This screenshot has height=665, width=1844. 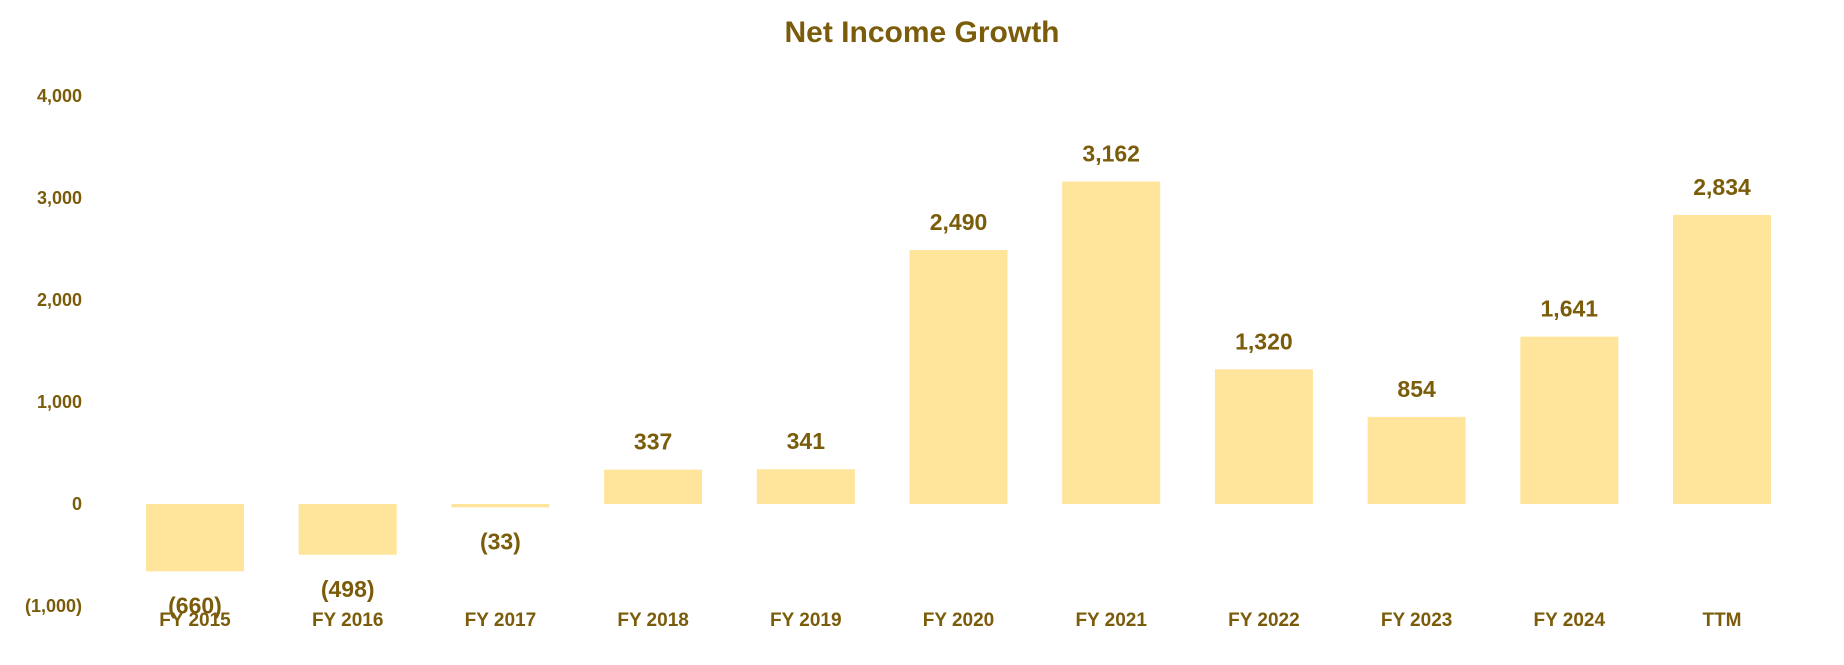 What do you see at coordinates (195, 620) in the screenshot?
I see `x-tick-label: FY 2015` at bounding box center [195, 620].